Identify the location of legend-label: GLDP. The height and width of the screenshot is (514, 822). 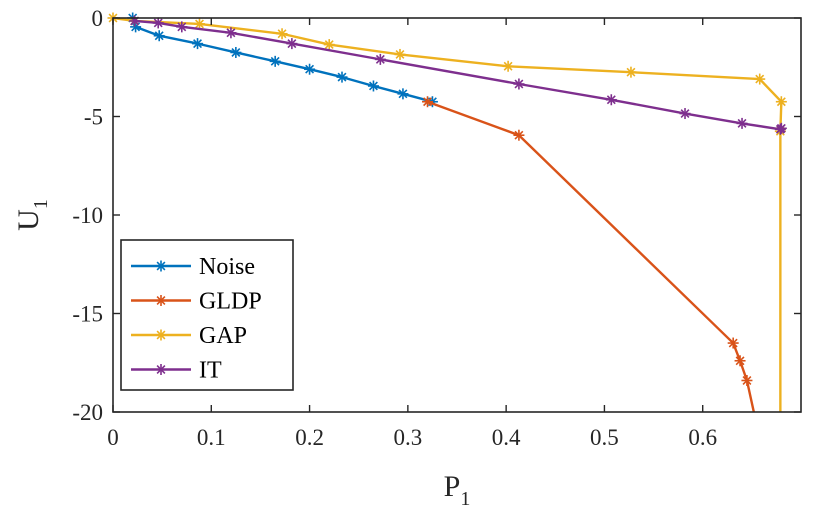
(230, 302).